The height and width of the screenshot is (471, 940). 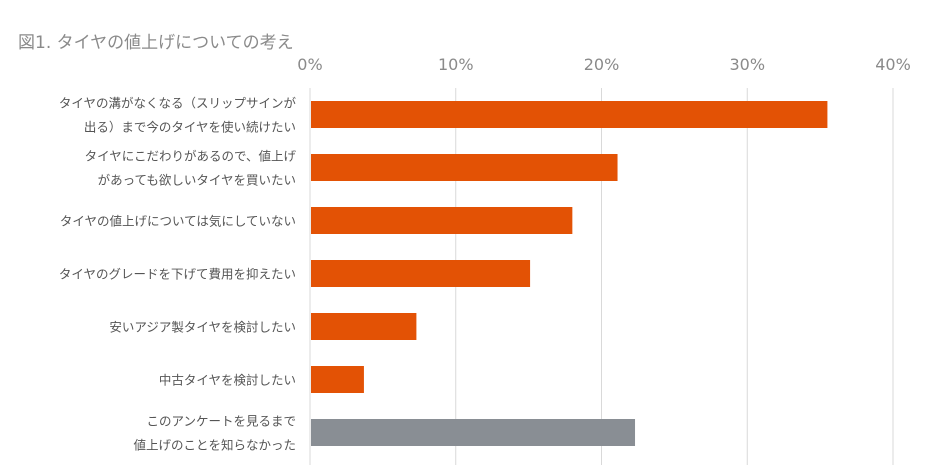 What do you see at coordinates (214, 445) in the screenshot?
I see `category-label: 値上げのことを知らなかった` at bounding box center [214, 445].